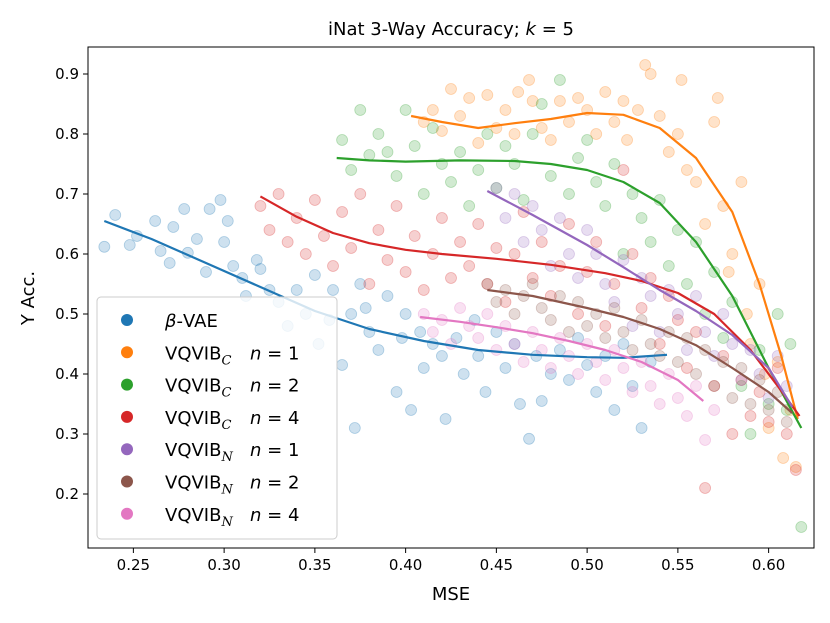 The height and width of the screenshot is (623, 830). I want to click on legend-label: VQVIBC, so click(198, 388).